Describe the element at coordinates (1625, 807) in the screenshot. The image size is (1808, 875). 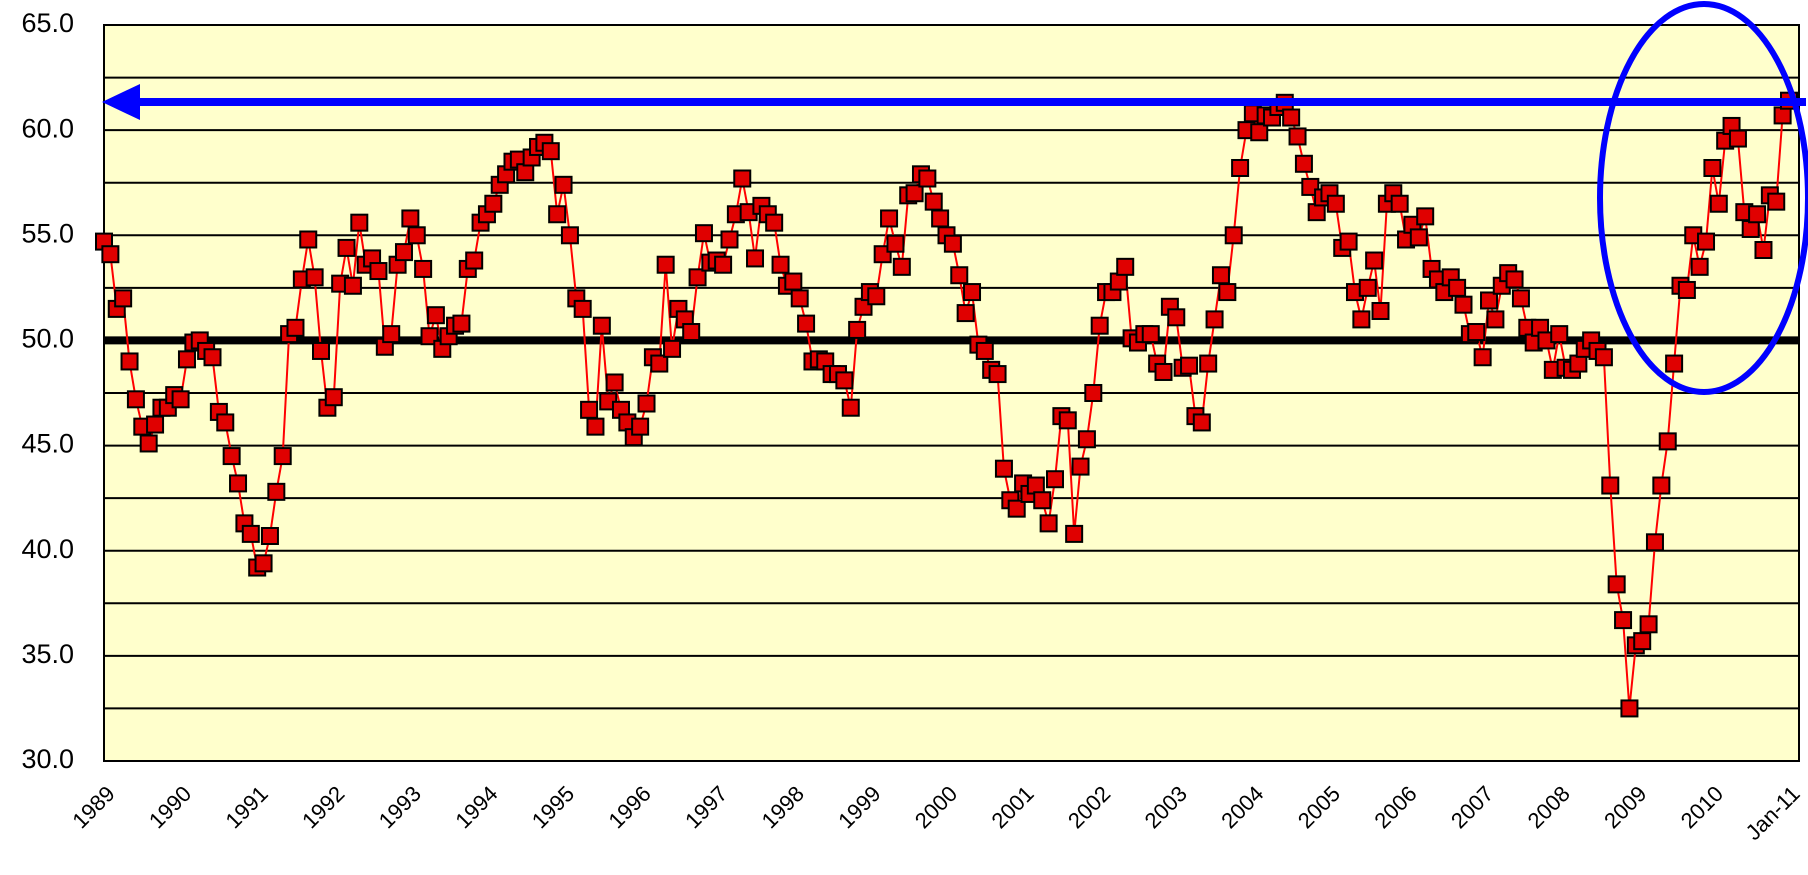
I see `x-tick-label: 2009` at that location.